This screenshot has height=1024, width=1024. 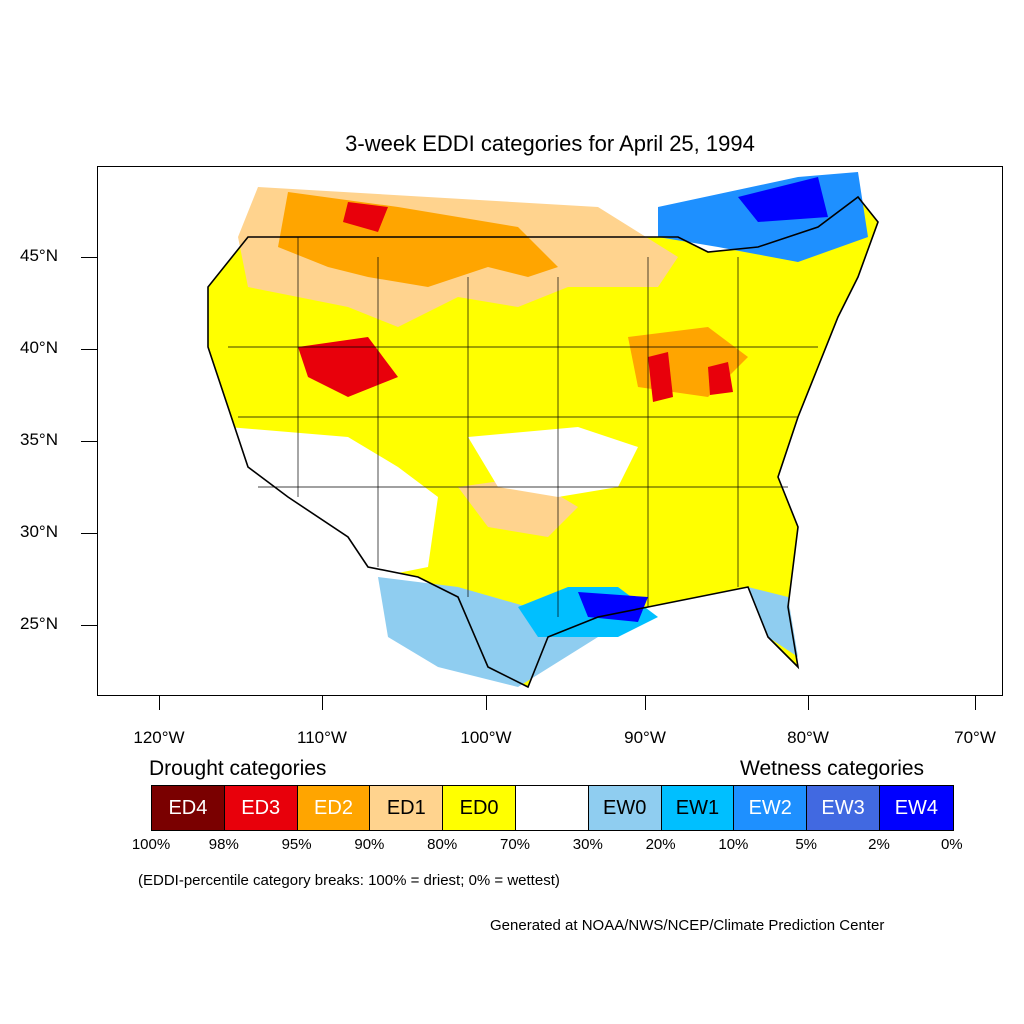 I want to click on lat-label-40: 40°N, so click(x=39, y=347).